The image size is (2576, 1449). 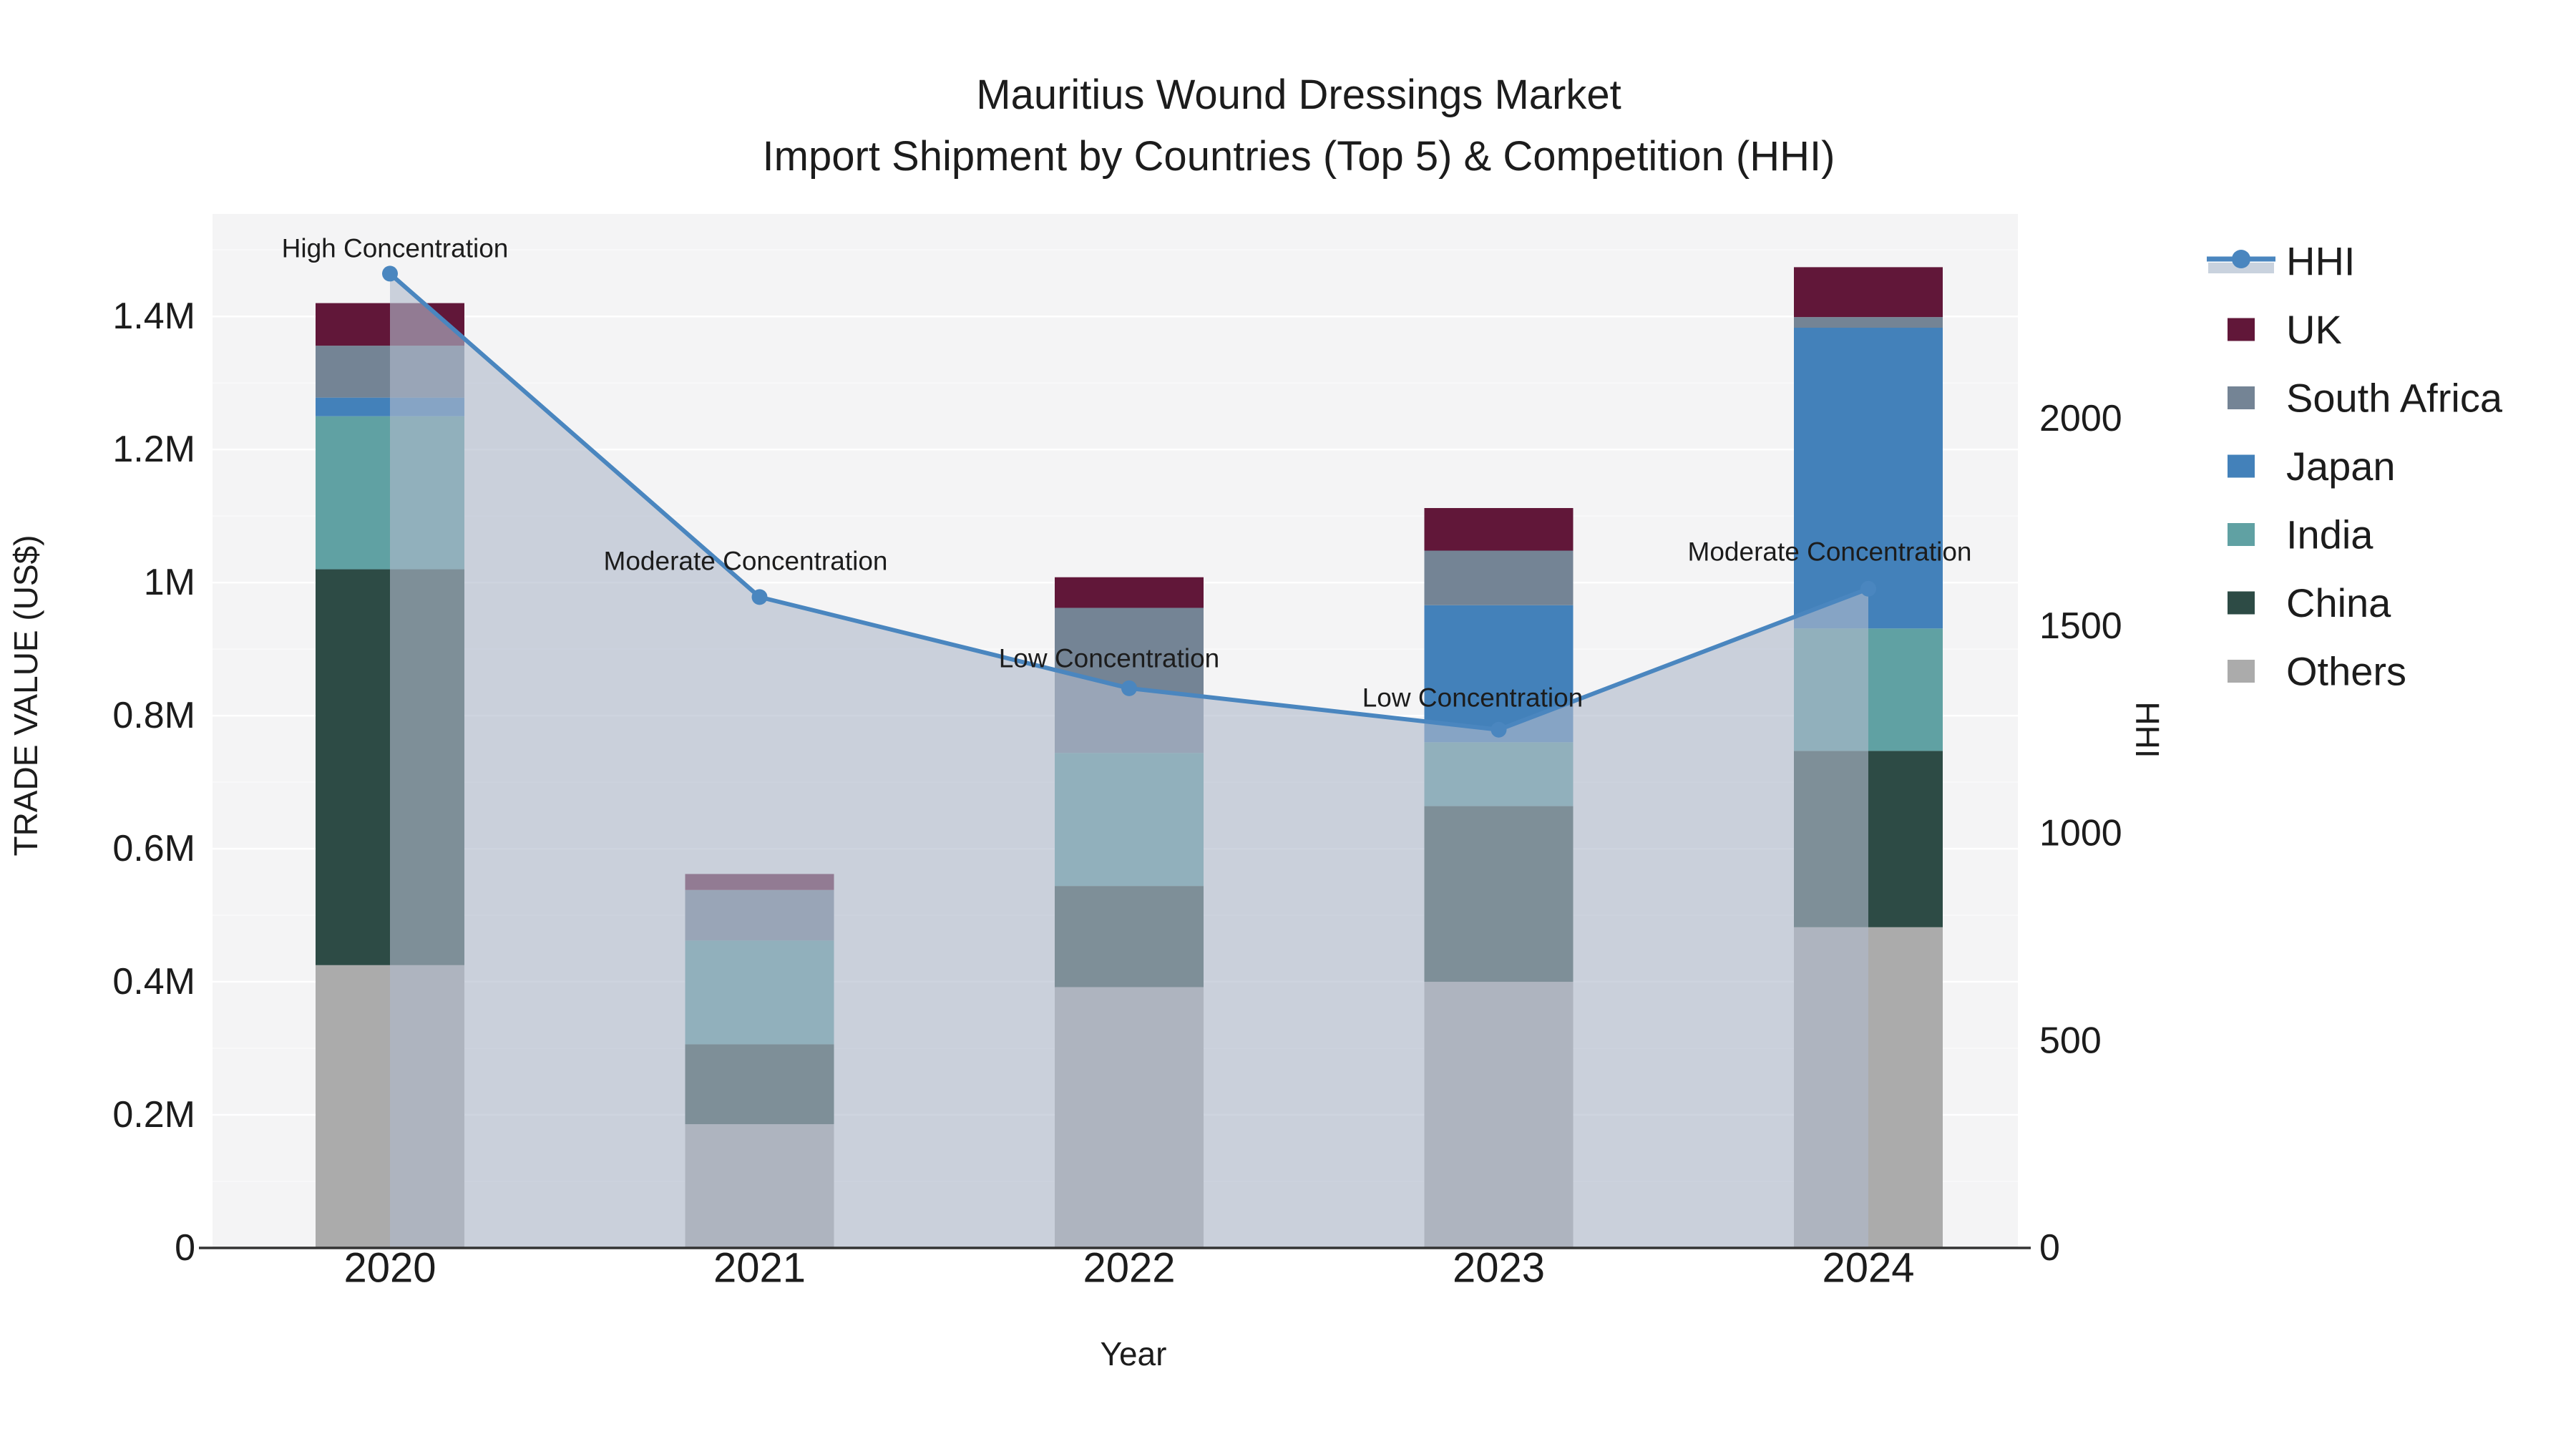 I want to click on y-left-tick-label: 1.2M, so click(x=153, y=449).